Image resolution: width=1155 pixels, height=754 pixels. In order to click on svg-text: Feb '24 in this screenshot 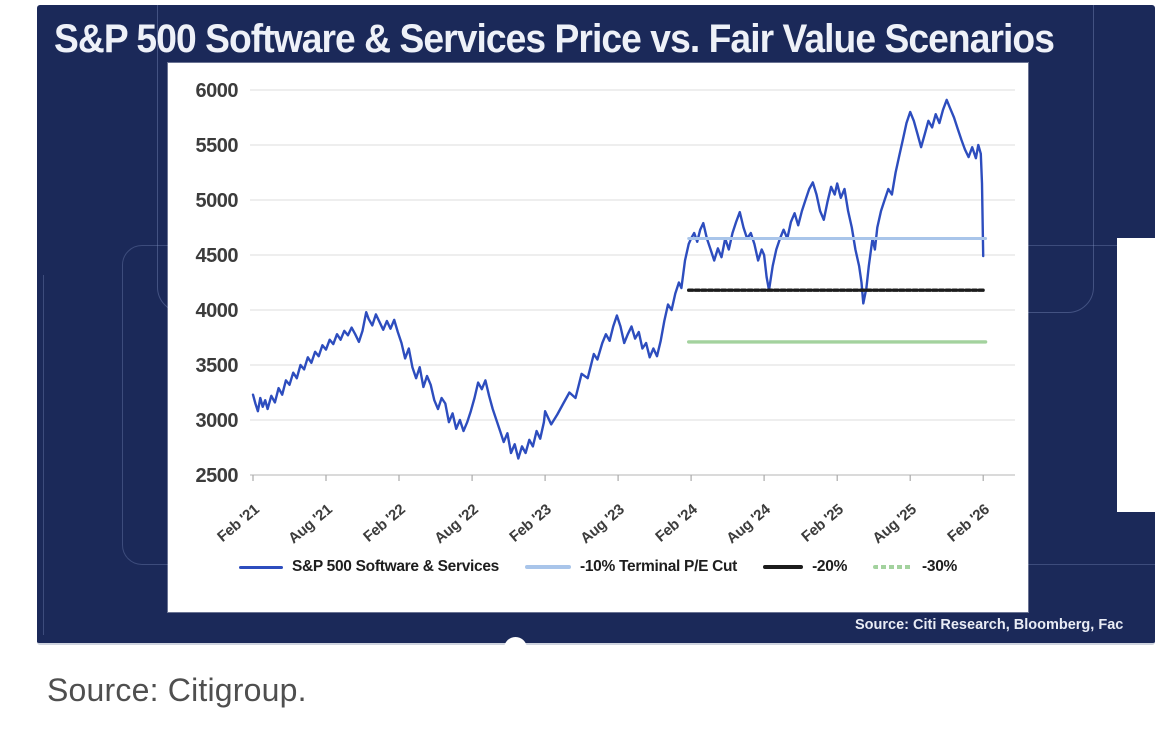, I will do `click(676, 522)`.